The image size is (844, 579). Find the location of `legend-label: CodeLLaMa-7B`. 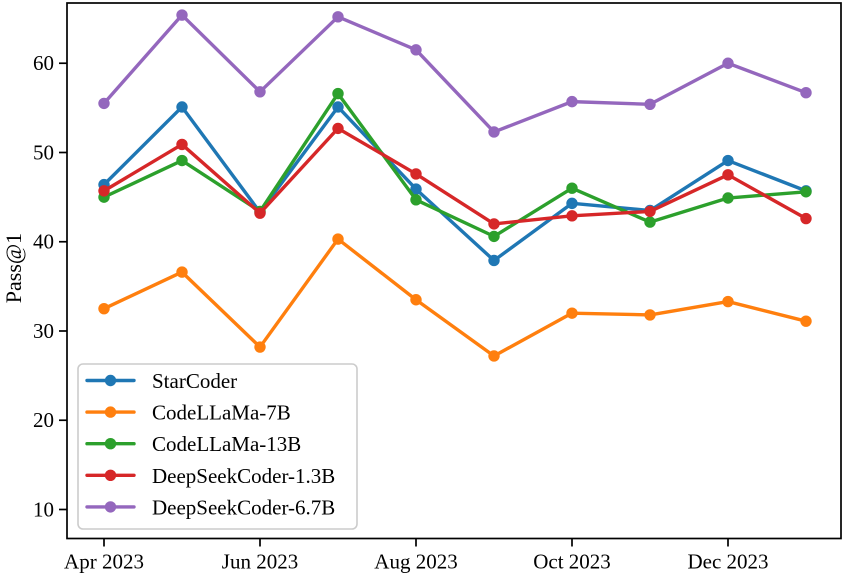

legend-label: CodeLLaMa-7B is located at coordinates (221, 413).